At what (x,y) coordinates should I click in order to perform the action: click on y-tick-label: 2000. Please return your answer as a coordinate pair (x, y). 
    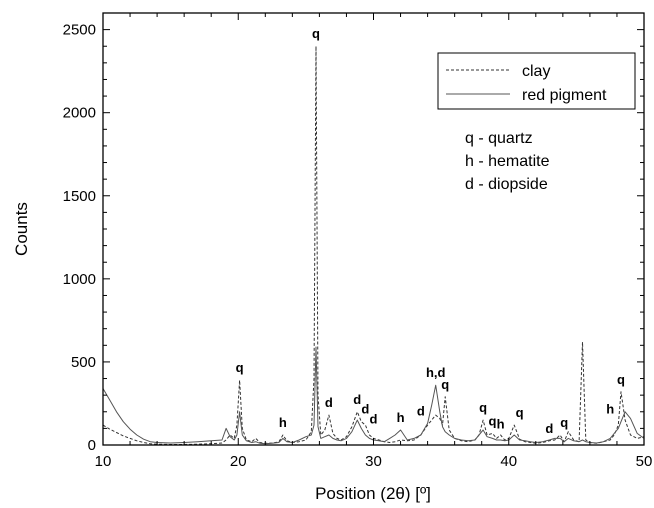
    Looking at the image, I should click on (79, 113).